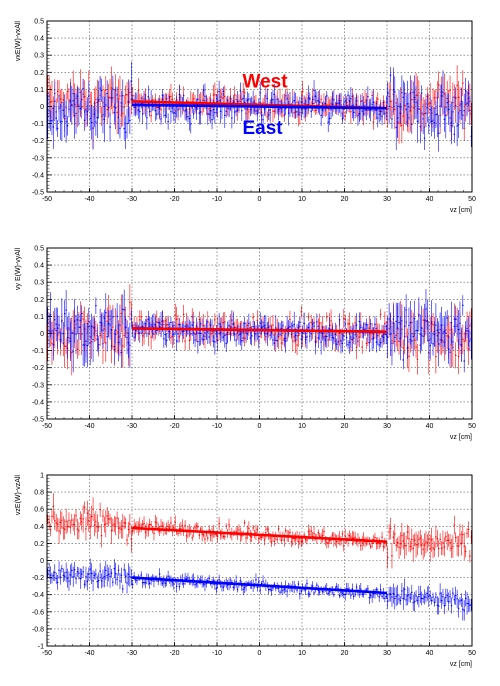 The height and width of the screenshot is (686, 500). I want to click on y-axis-label: vzE(W)-vzAll, so click(18, 495).